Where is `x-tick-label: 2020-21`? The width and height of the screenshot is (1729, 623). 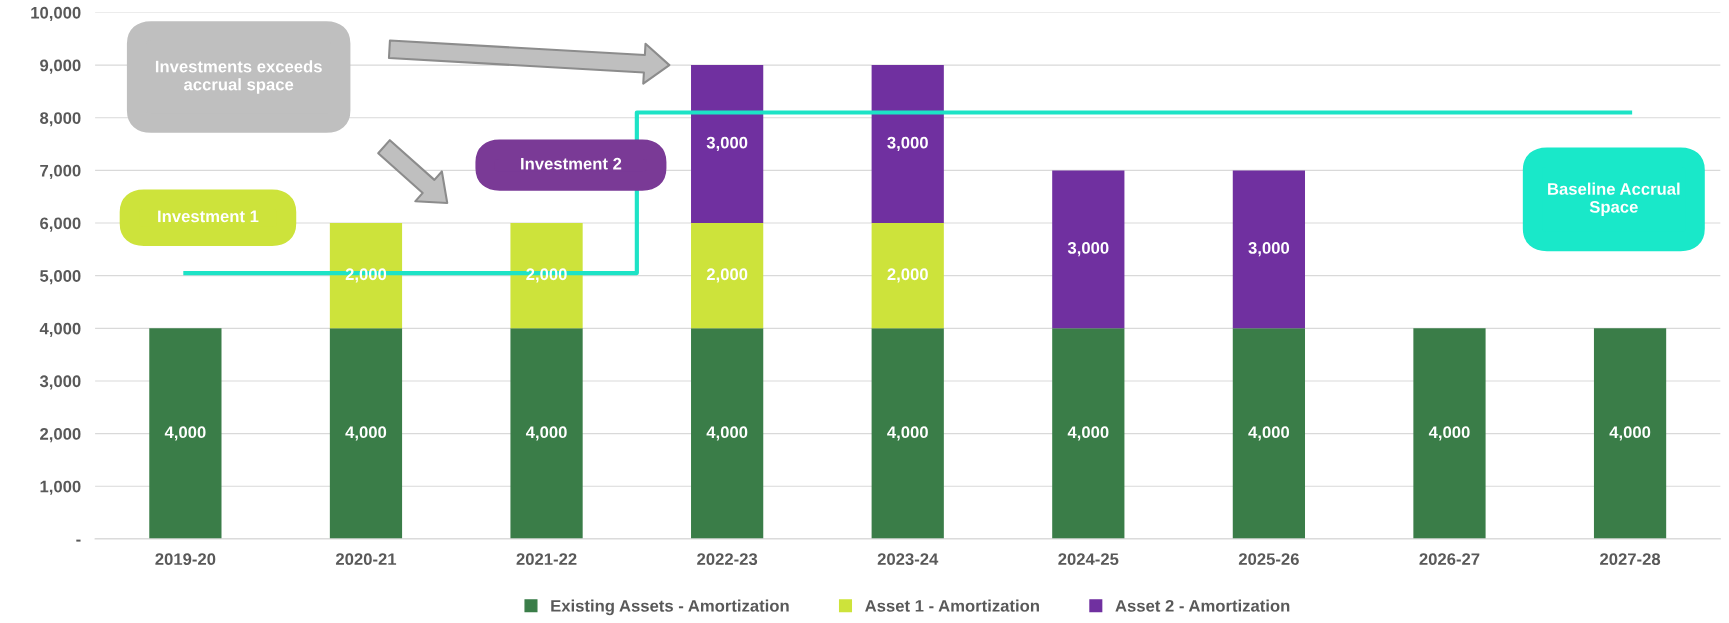
x-tick-label: 2020-21 is located at coordinates (366, 559).